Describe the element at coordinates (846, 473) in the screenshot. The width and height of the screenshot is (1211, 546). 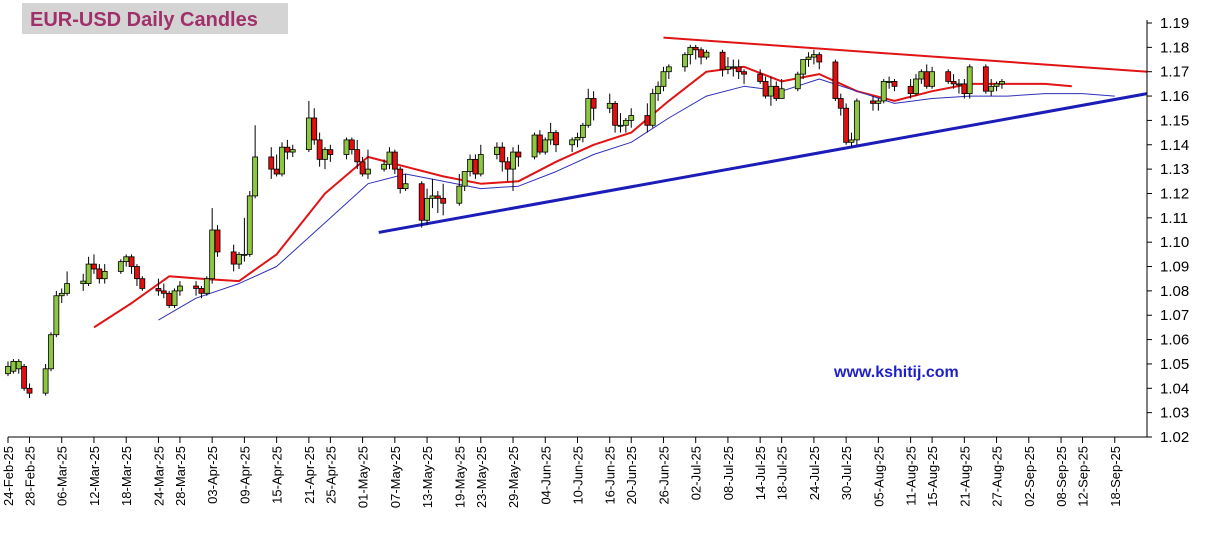
I see `x-tick-label: 30-Jul-25` at that location.